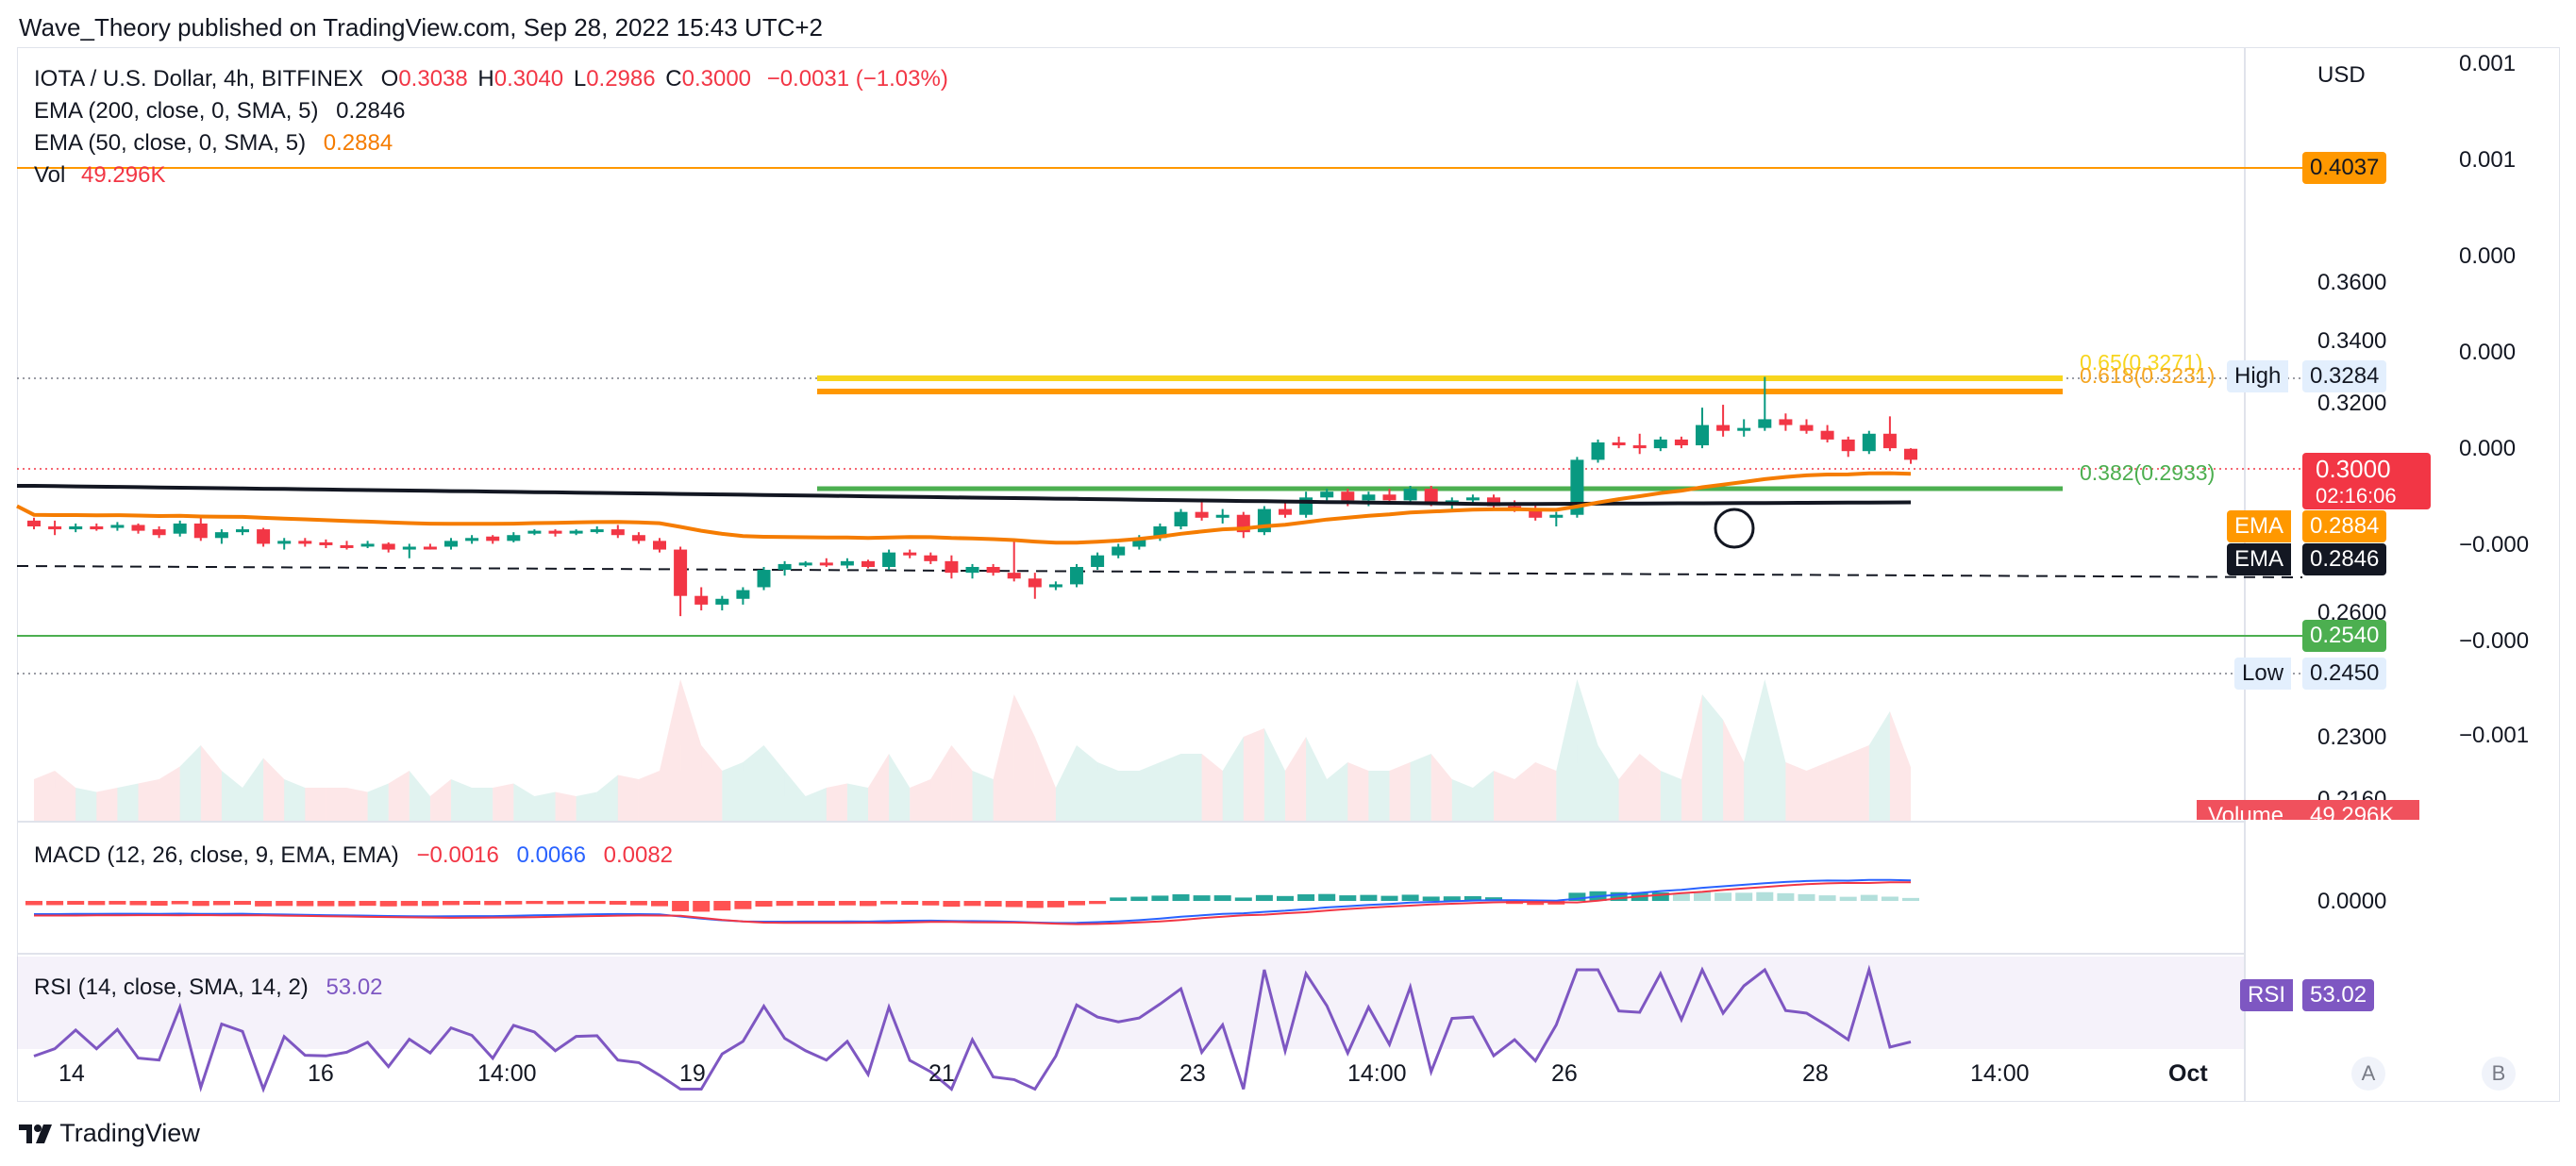  Describe the element at coordinates (2368, 1074) in the screenshot. I see `auto-scale-button: A` at that location.